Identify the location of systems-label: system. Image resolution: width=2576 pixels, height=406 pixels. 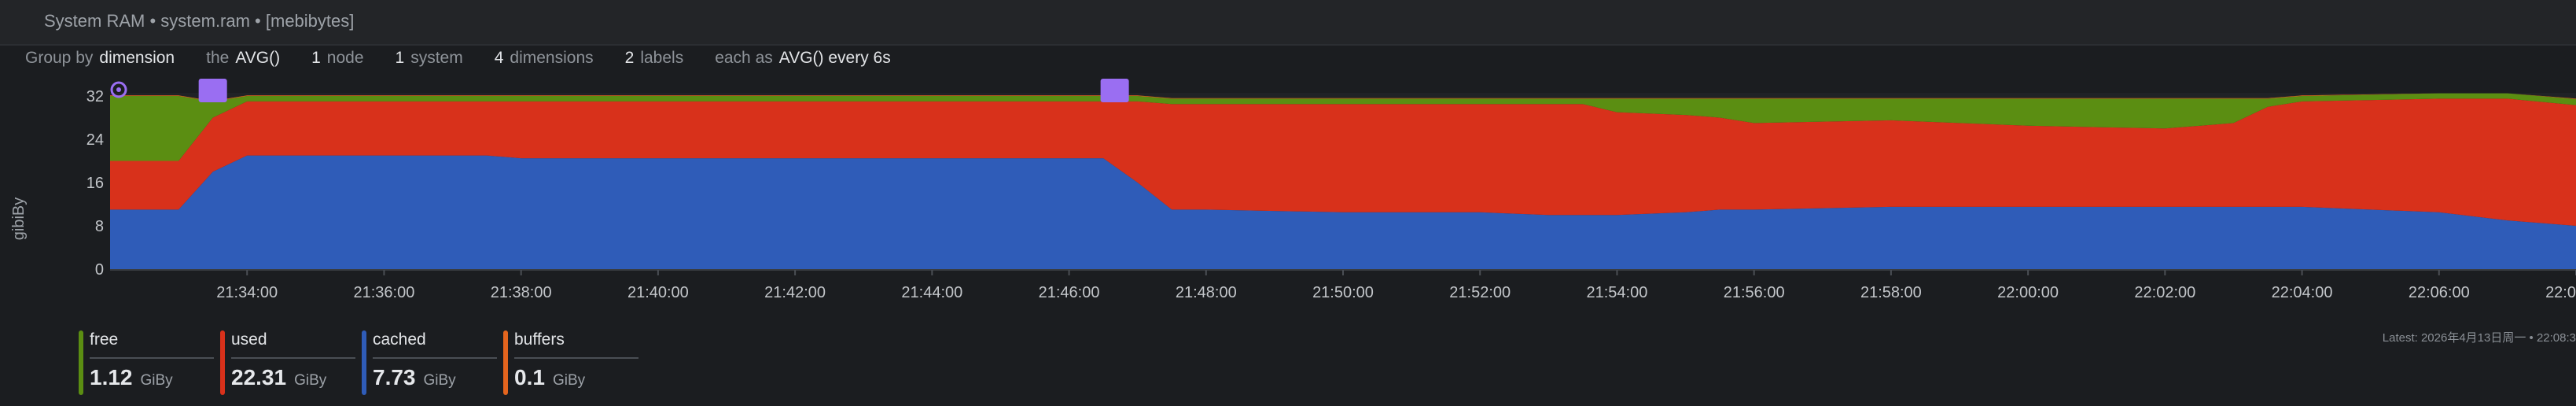
(436, 58).